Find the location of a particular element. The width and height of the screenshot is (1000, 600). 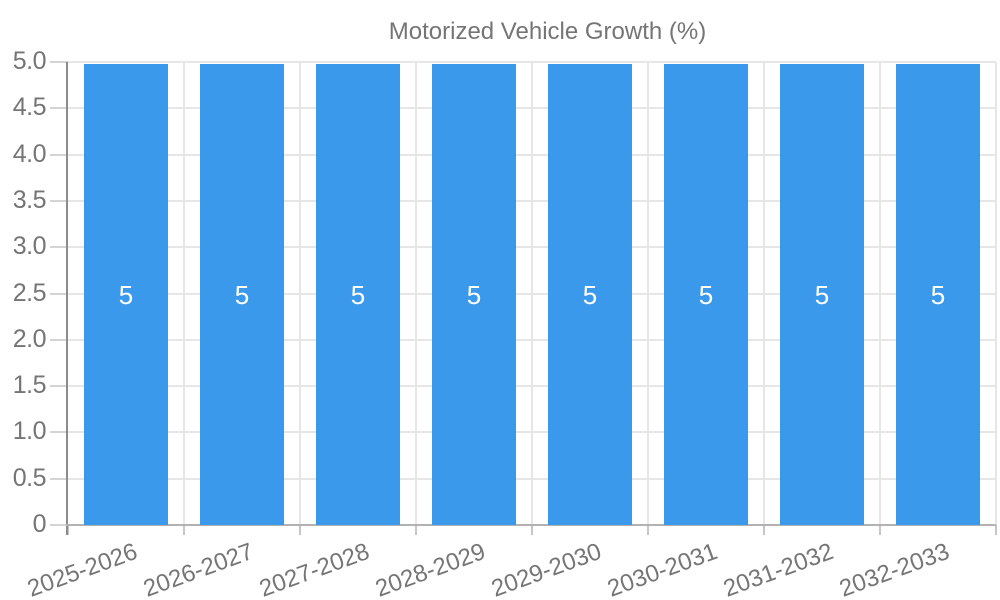

legend-swatch is located at coordinates (335, 32).